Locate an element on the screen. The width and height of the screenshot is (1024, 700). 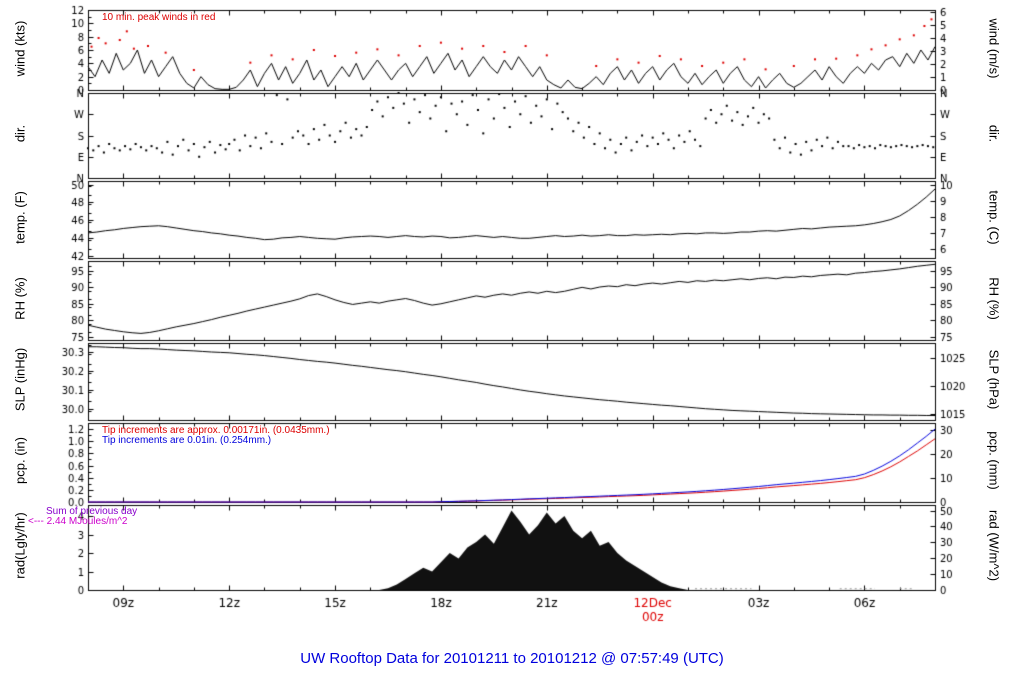
wind-peaks-note: 10 min. peak winds in red is located at coordinates (159, 17).